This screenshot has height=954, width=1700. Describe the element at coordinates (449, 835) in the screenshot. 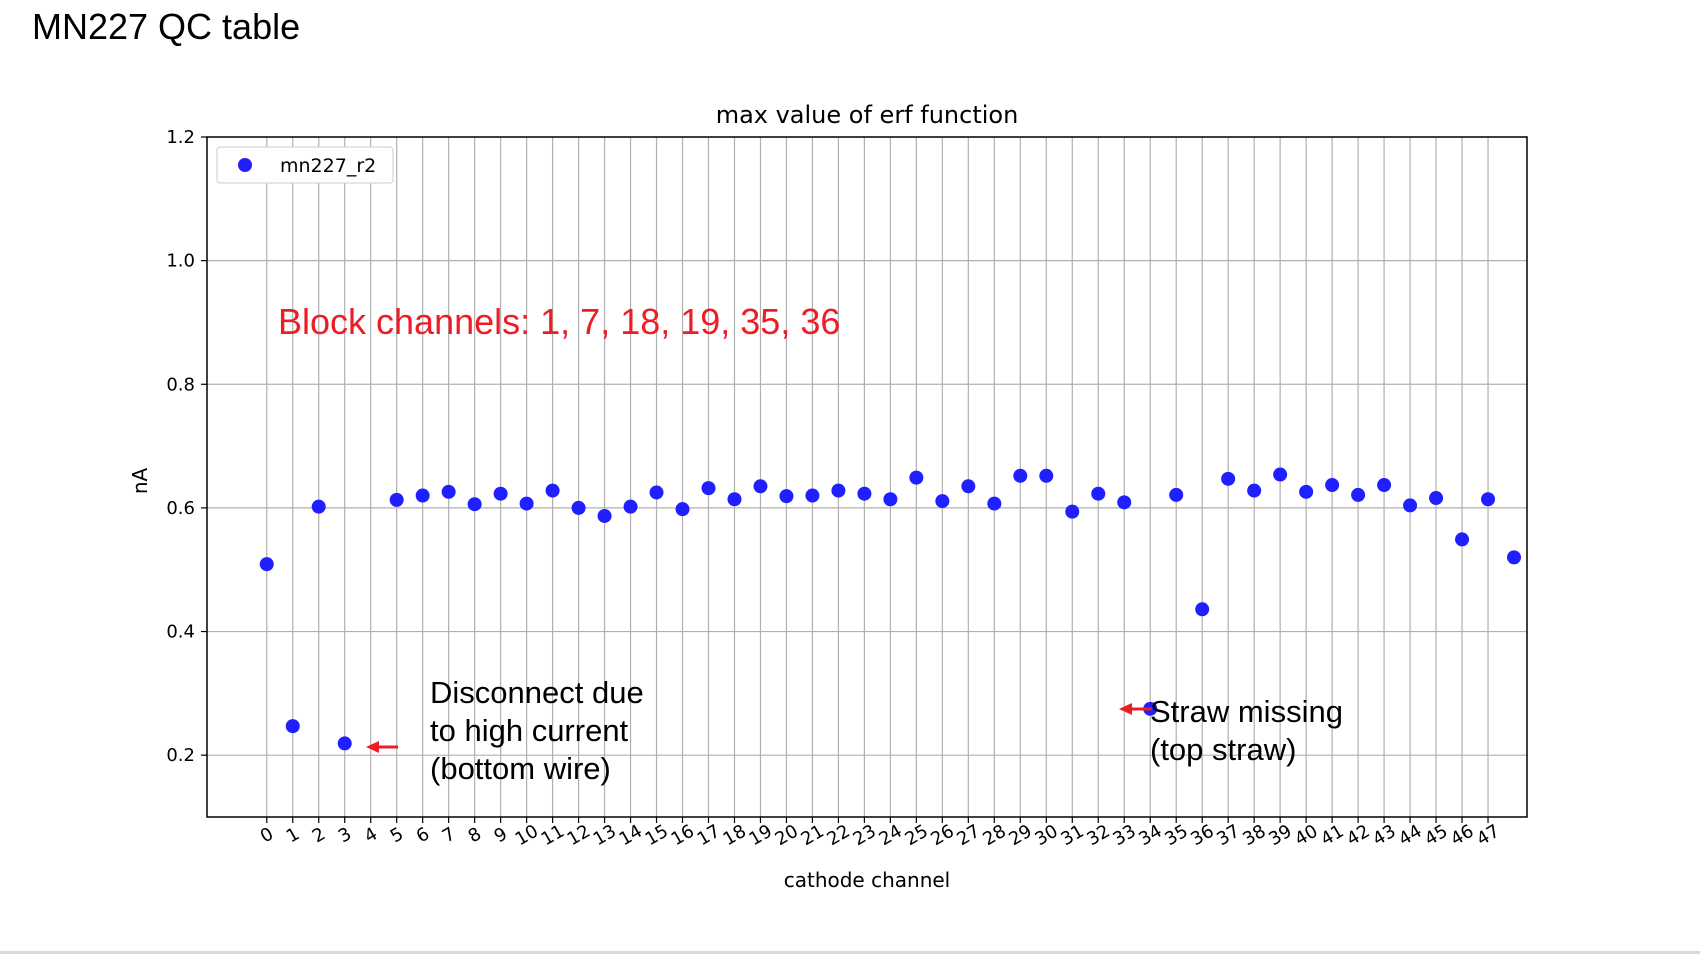

I see `x-tick-label-7: 7` at that location.